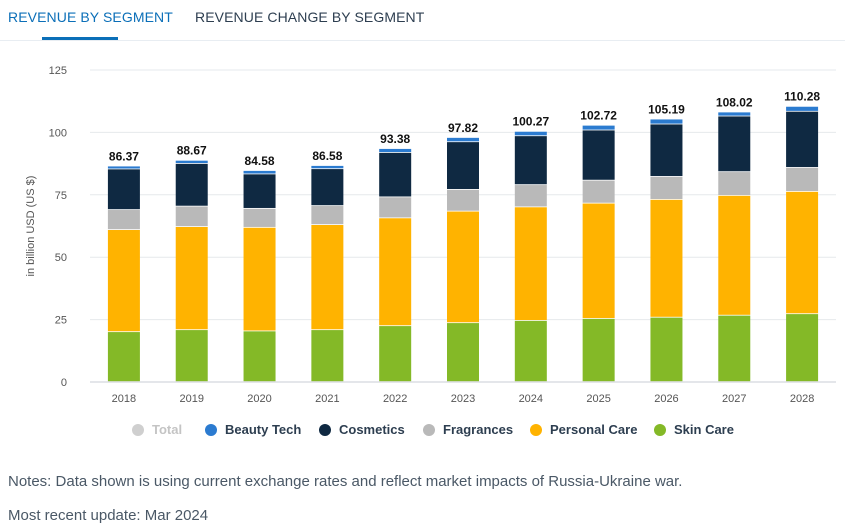  I want to click on total-data-label: 86.58, so click(327, 156).